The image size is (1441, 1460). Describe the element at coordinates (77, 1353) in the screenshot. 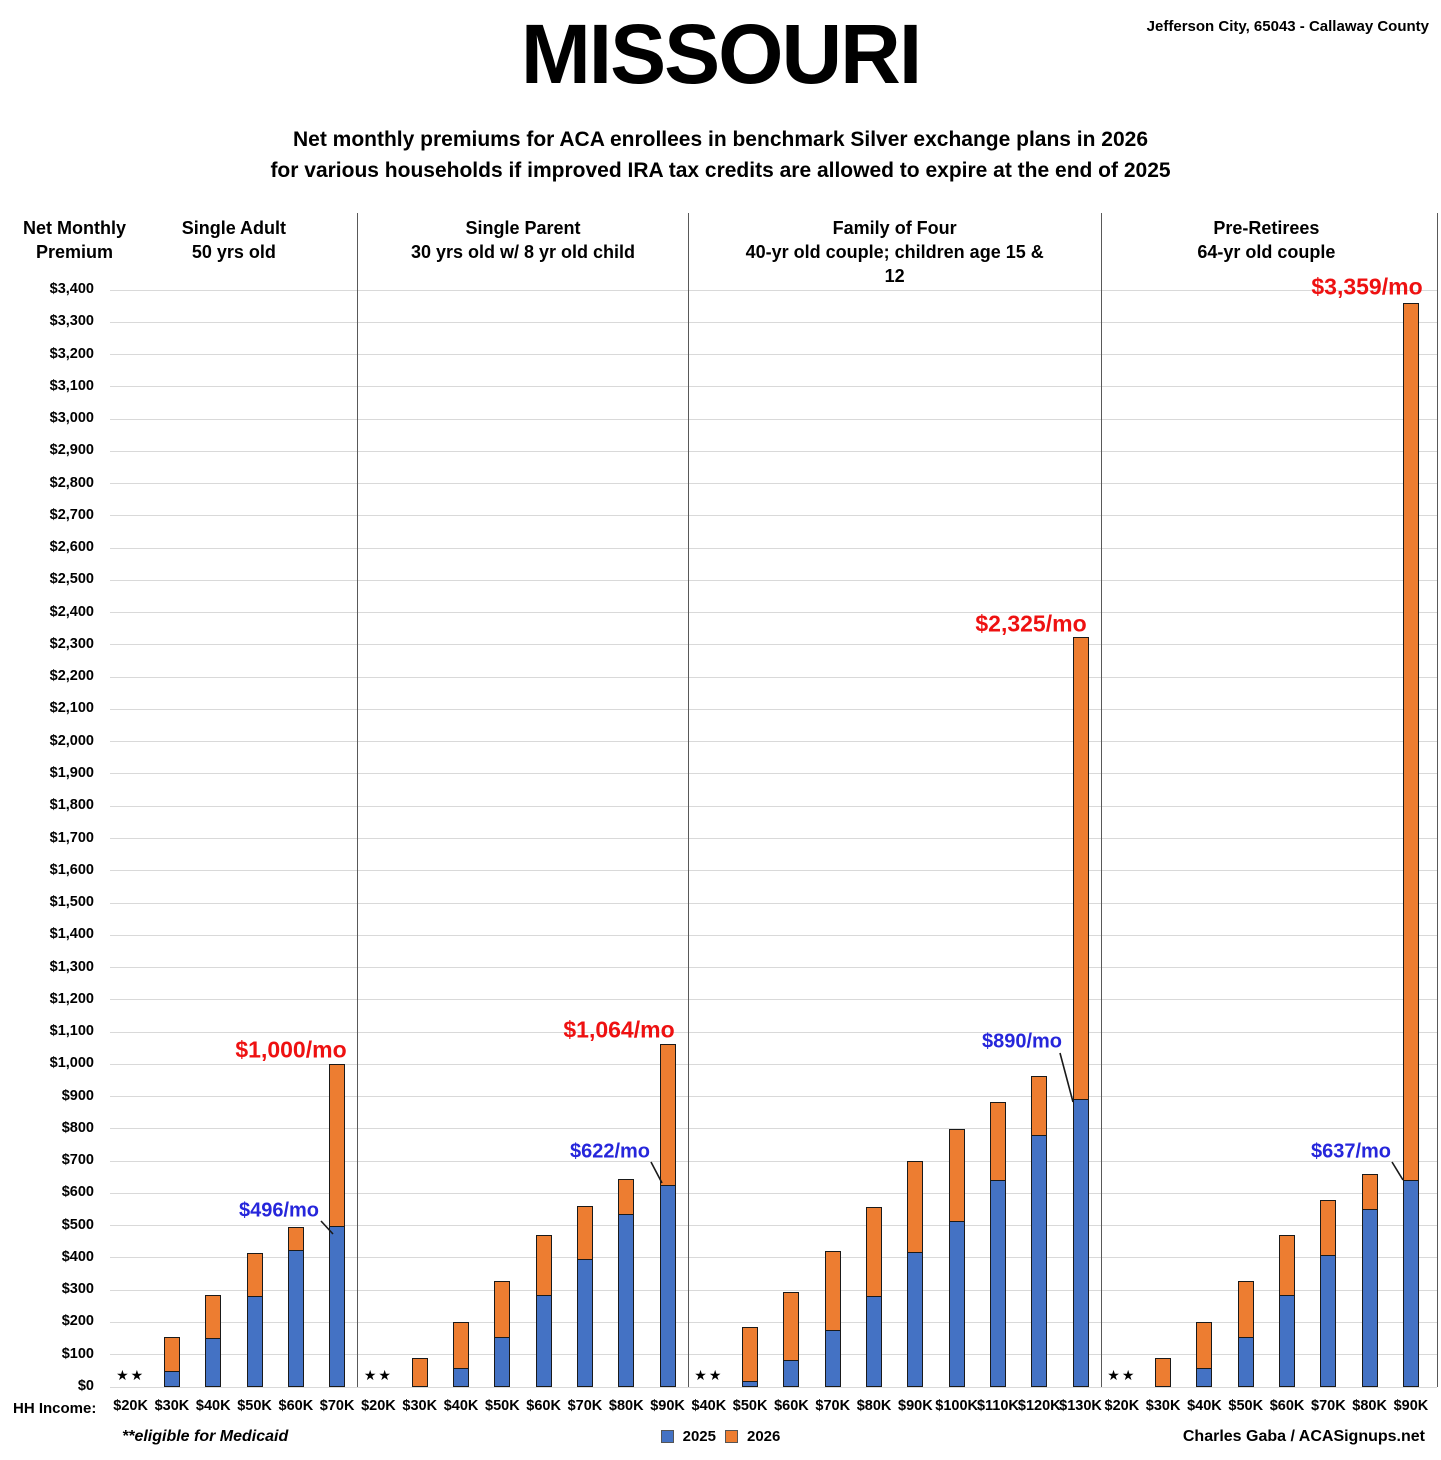

I see `y-tick-label: $100` at that location.